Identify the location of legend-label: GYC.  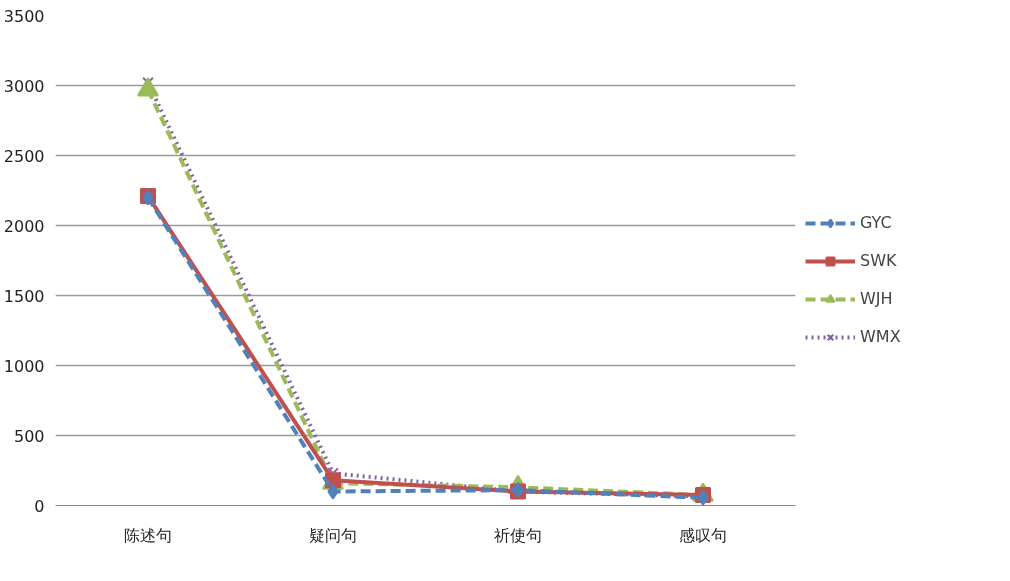
(876, 222).